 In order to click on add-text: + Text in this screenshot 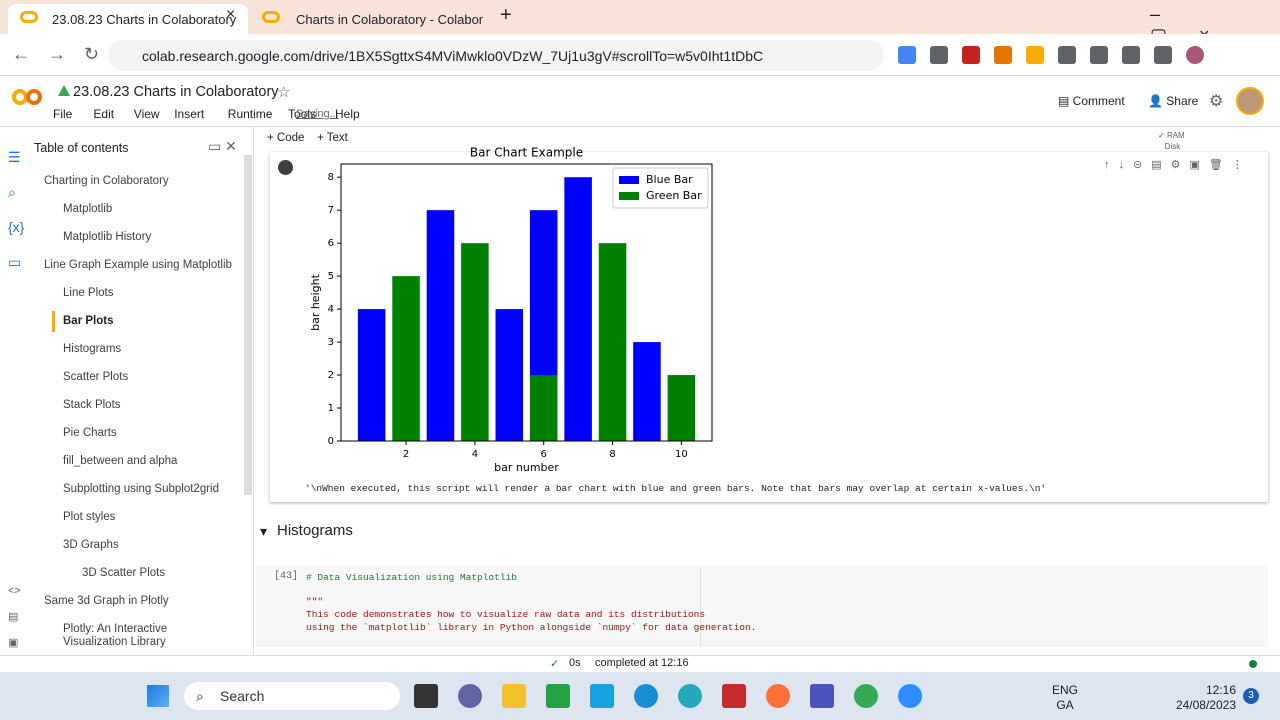, I will do `click(332, 138)`.